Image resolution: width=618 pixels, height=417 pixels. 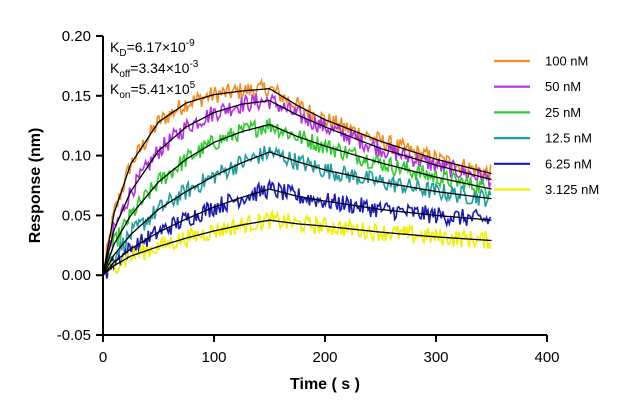 What do you see at coordinates (76, 96) in the screenshot?
I see `y-tick-label: 0.15` at bounding box center [76, 96].